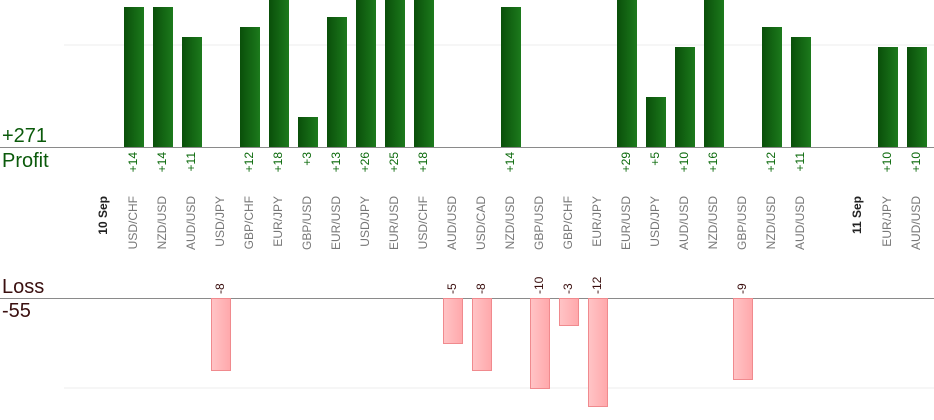 The height and width of the screenshot is (420, 934). I want to click on profit-label: Profit, so click(25, 161).